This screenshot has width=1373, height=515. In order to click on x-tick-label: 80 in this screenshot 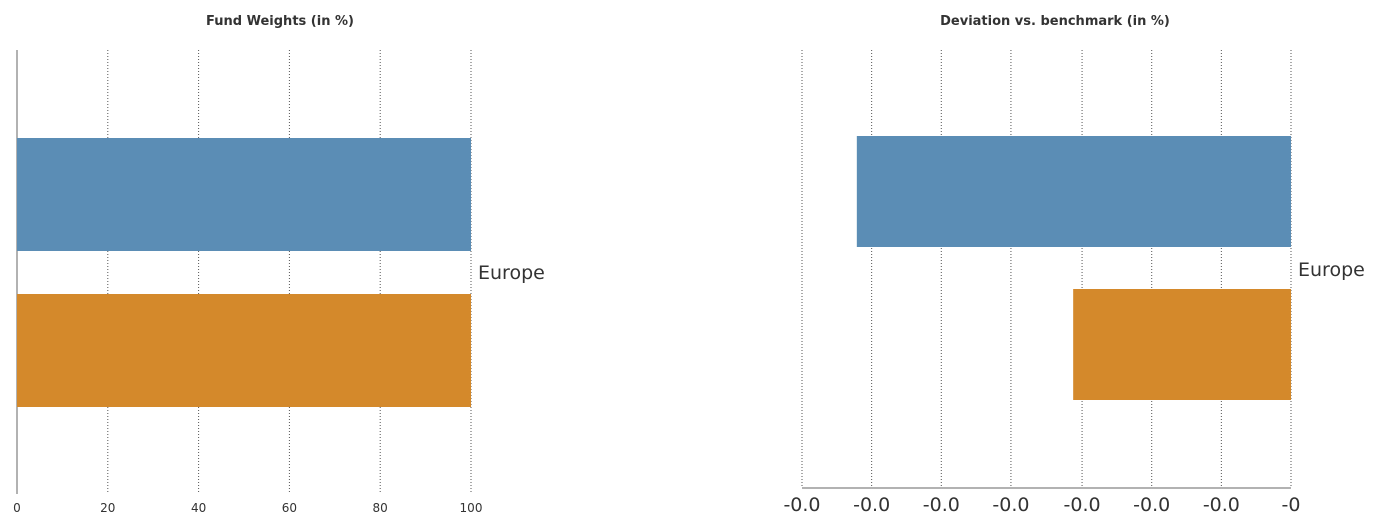, I will do `click(380, 508)`.